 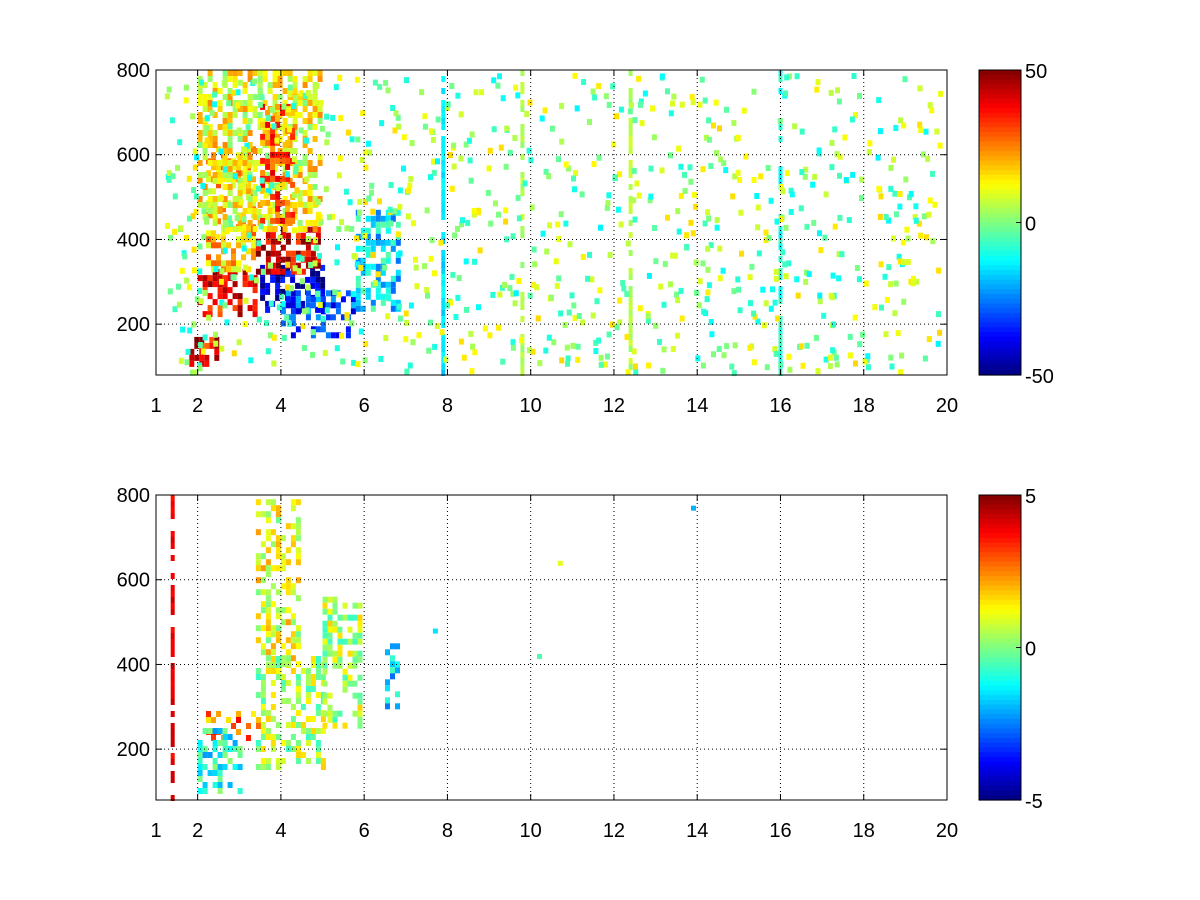 What do you see at coordinates (447, 831) in the screenshot?
I see `x-tick-label: 8` at bounding box center [447, 831].